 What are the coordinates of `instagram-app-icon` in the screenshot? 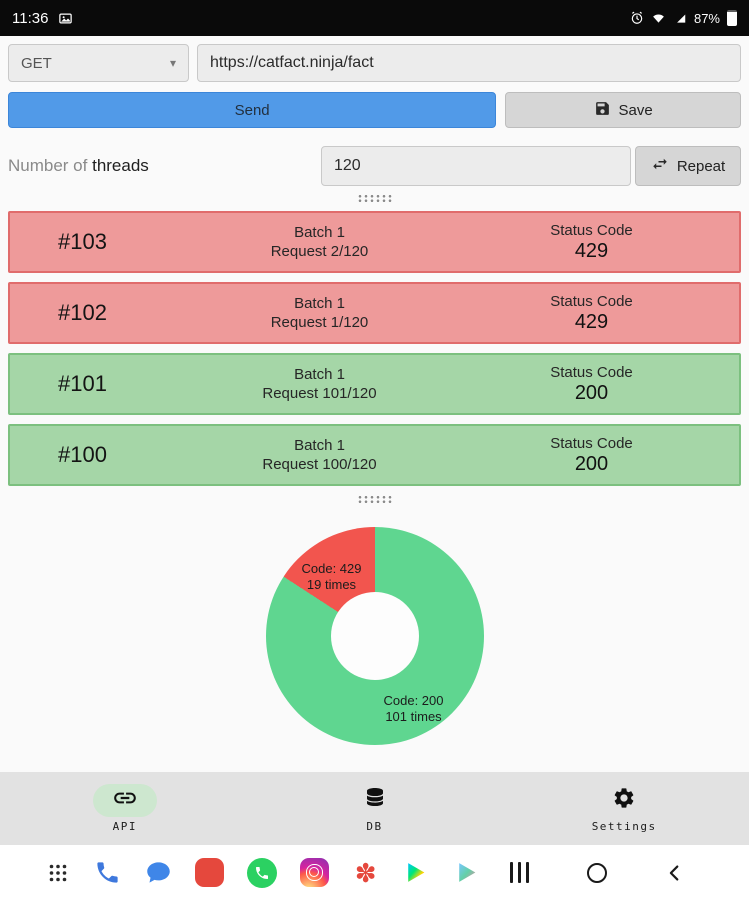 It's located at (314, 873).